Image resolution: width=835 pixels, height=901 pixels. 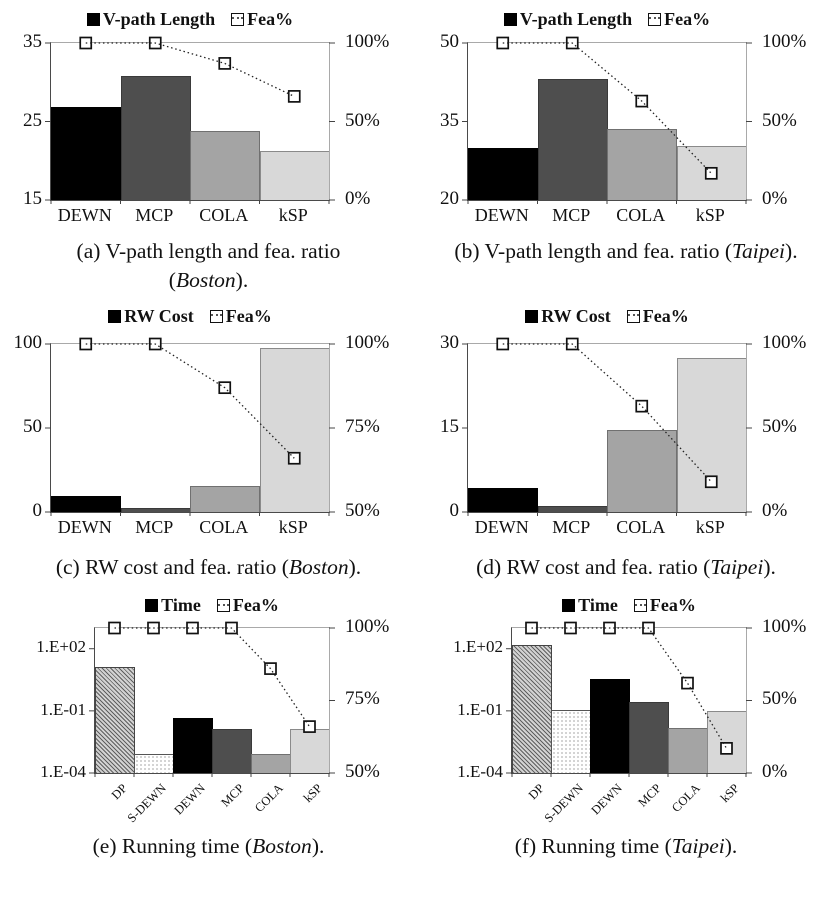 What do you see at coordinates (373, 426) in the screenshot?
I see `right-axis: 100% 75% 50%` at bounding box center [373, 426].